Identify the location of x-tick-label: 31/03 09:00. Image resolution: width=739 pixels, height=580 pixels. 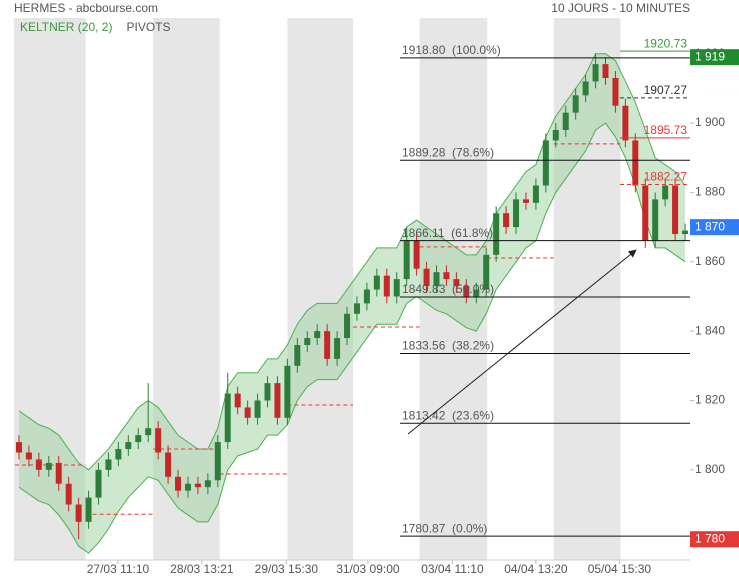
(368, 569).